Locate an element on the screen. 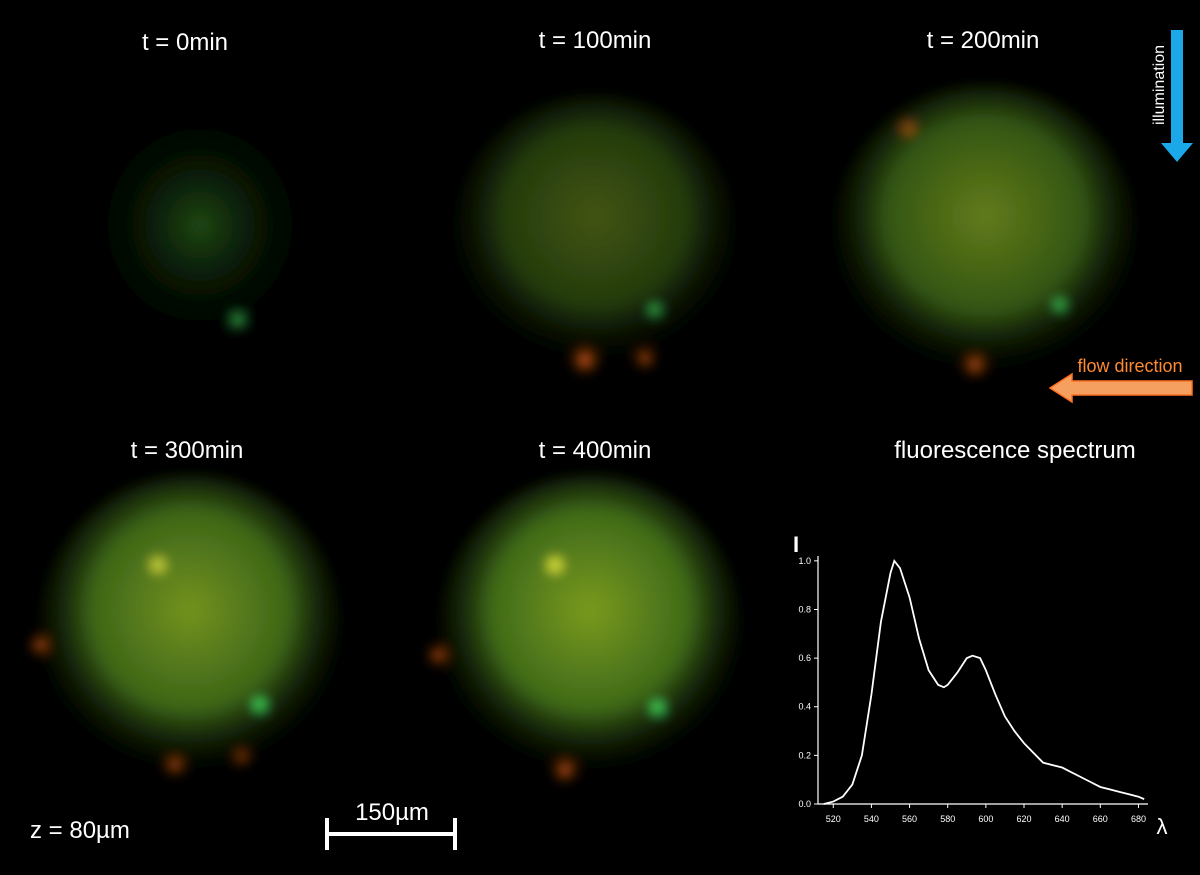  x-axis-label: λ is located at coordinates (1162, 826).